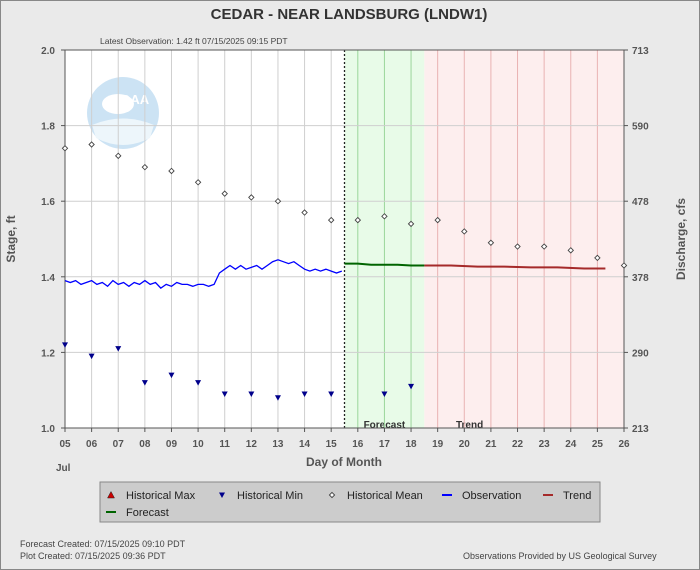 The width and height of the screenshot is (700, 570). What do you see at coordinates (469, 425) in the screenshot?
I see `trend-region-label: Trend` at bounding box center [469, 425].